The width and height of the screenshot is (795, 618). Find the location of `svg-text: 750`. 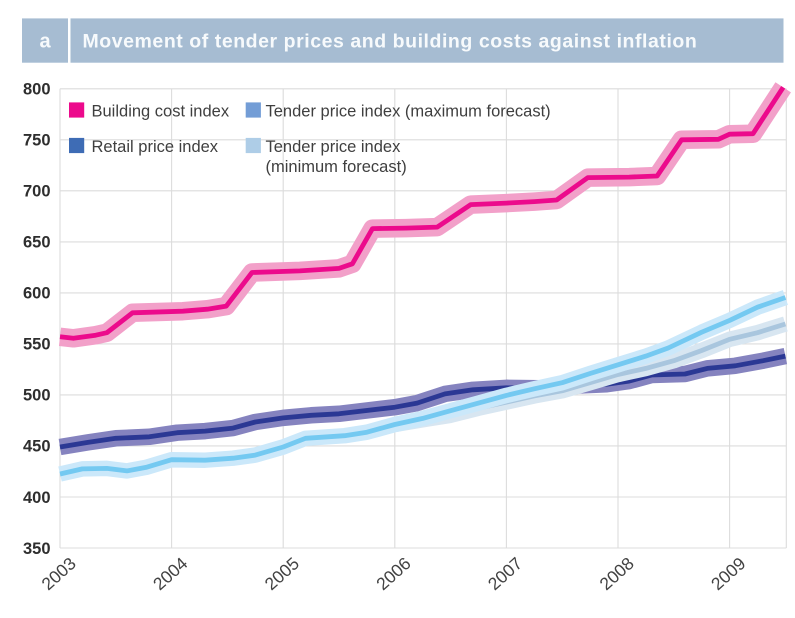

svg-text: 750 is located at coordinates (37, 141).